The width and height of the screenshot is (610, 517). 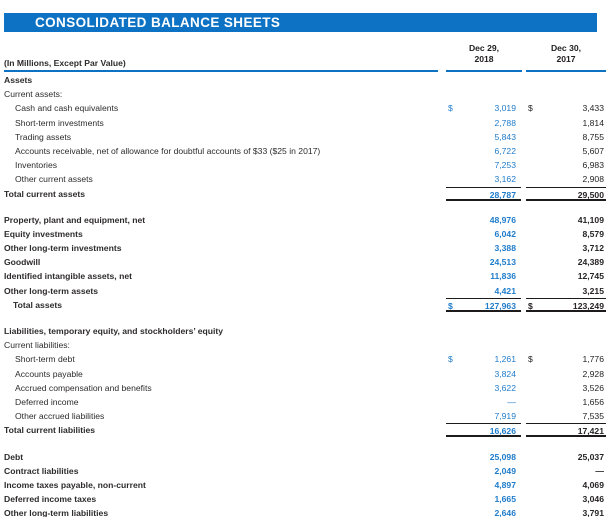 I want to click on value-cell-2018: 6,042, so click(x=483, y=234).